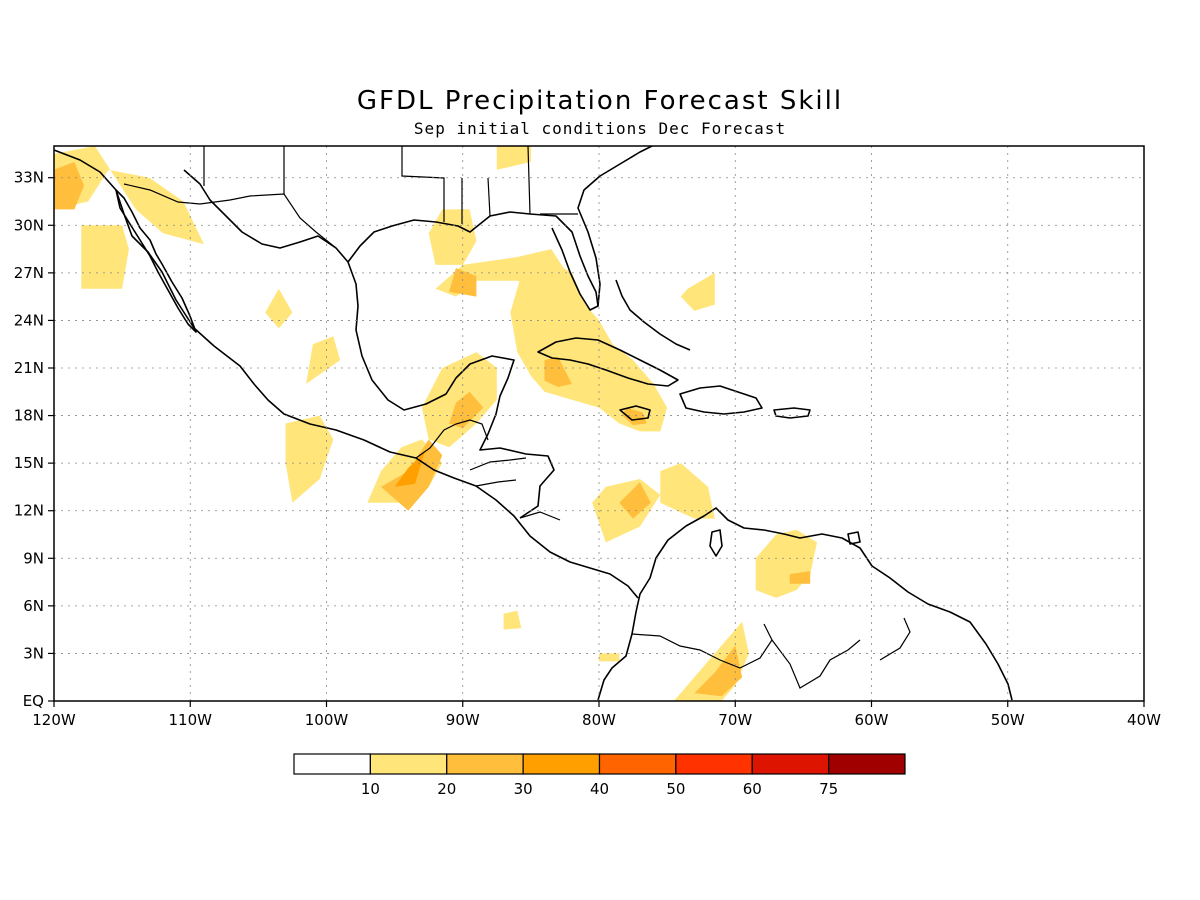  I want to click on lon-tick-label: 50W, so click(1008, 720).